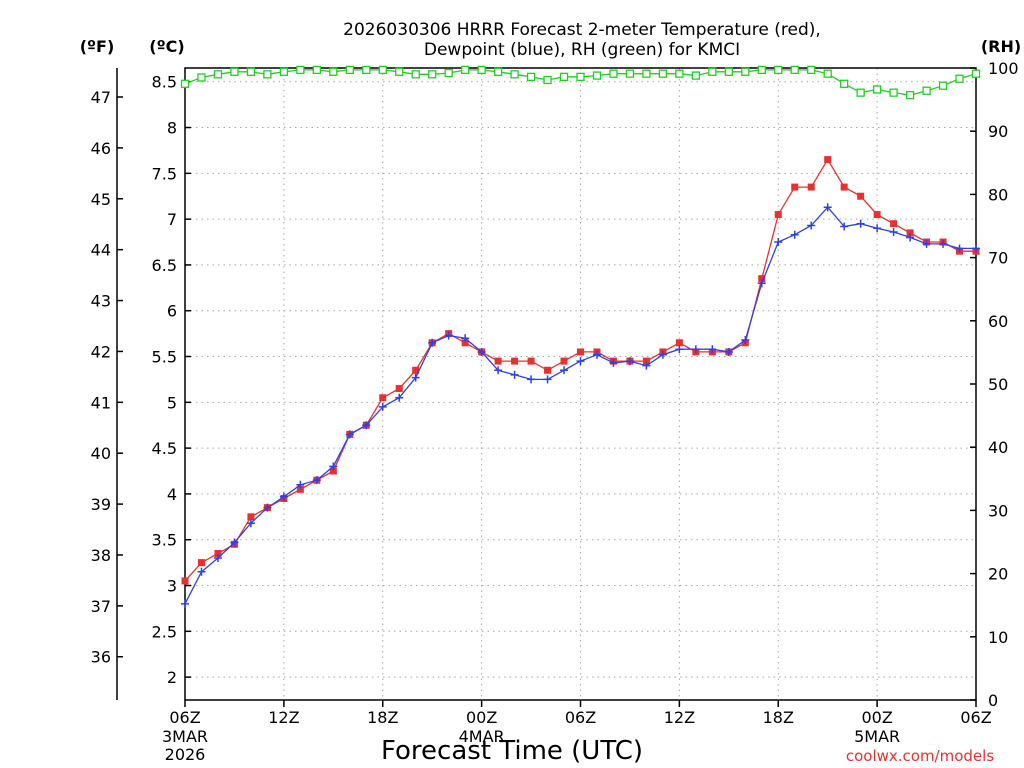 The height and width of the screenshot is (768, 1024). Describe the element at coordinates (172, 494) in the screenshot. I see `celsius-tick-label: 4` at that location.